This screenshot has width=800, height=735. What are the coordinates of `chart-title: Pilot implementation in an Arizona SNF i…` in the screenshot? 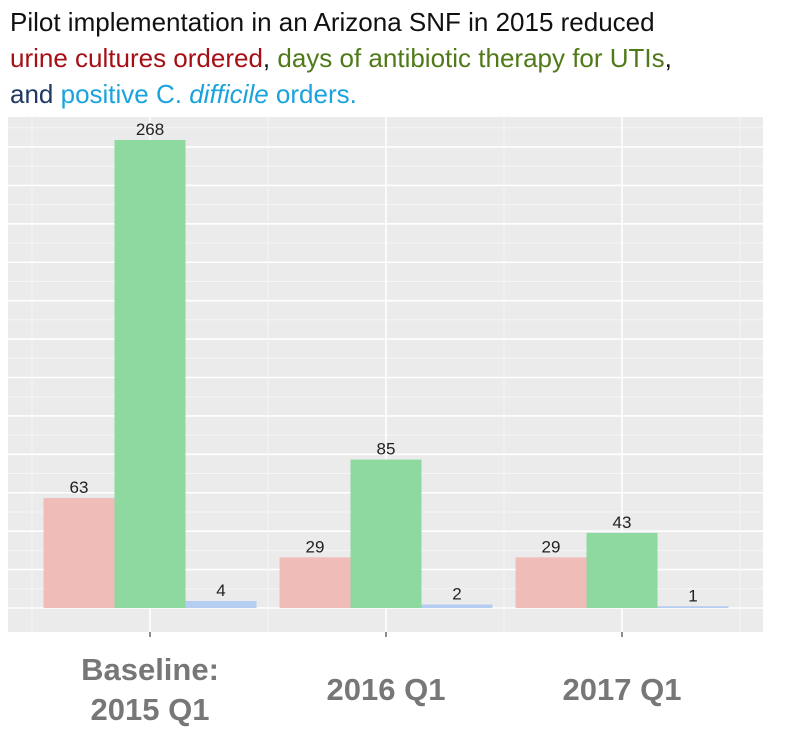 It's located at (405, 58).